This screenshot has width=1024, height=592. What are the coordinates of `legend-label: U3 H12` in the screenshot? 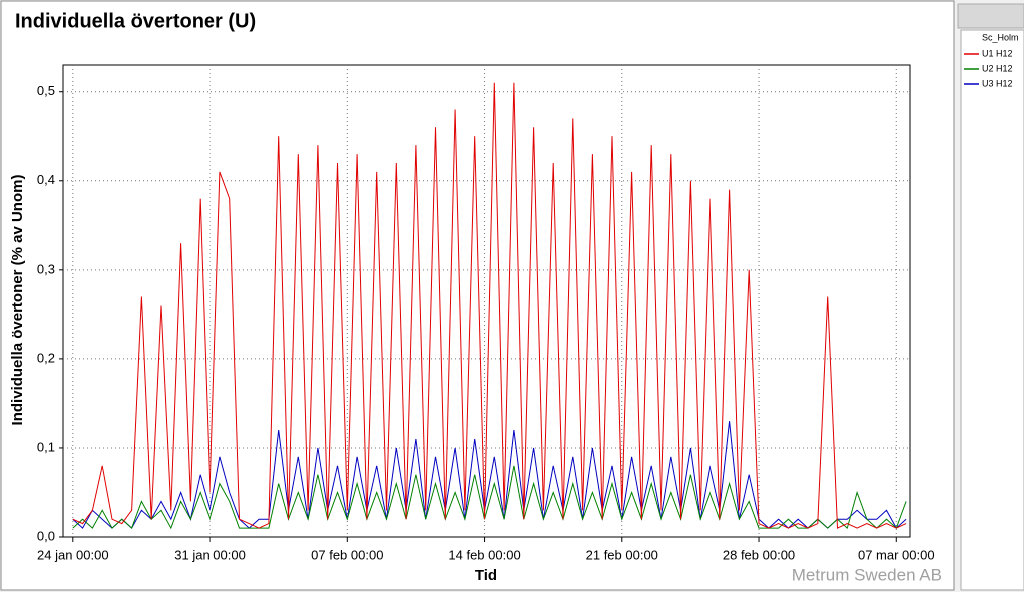 It's located at (997, 83).